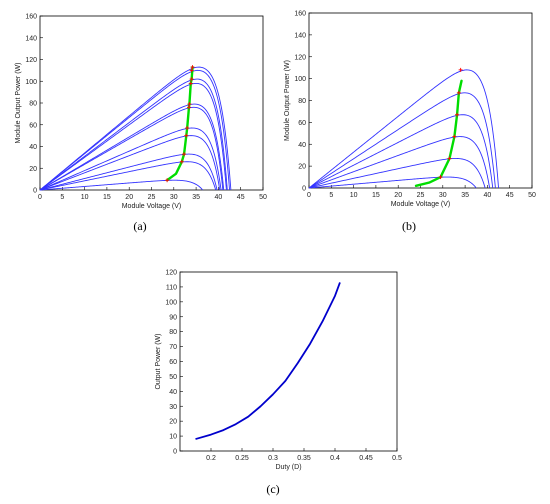 The height and width of the screenshot is (504, 550). Describe the element at coordinates (173, 317) in the screenshot. I see `y-tick-label: 90` at that location.